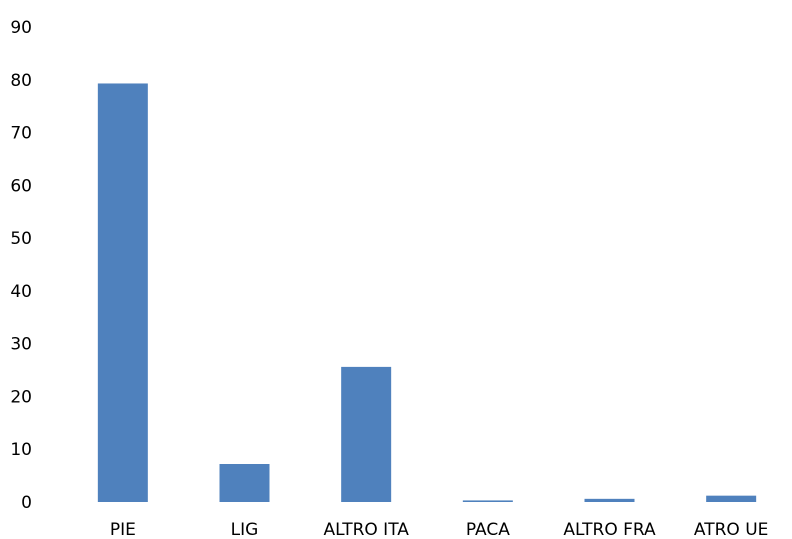  I want to click on y-tick-label: 40, so click(21, 292).